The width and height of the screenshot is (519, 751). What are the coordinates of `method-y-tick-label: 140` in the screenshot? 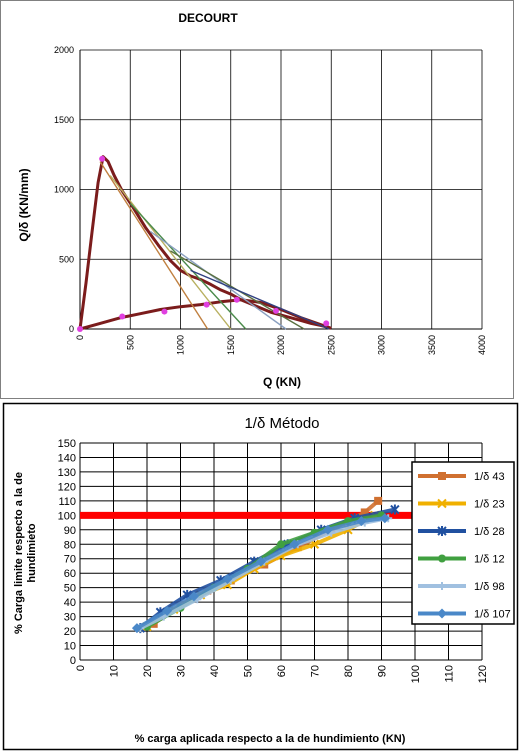 It's located at (67, 458).